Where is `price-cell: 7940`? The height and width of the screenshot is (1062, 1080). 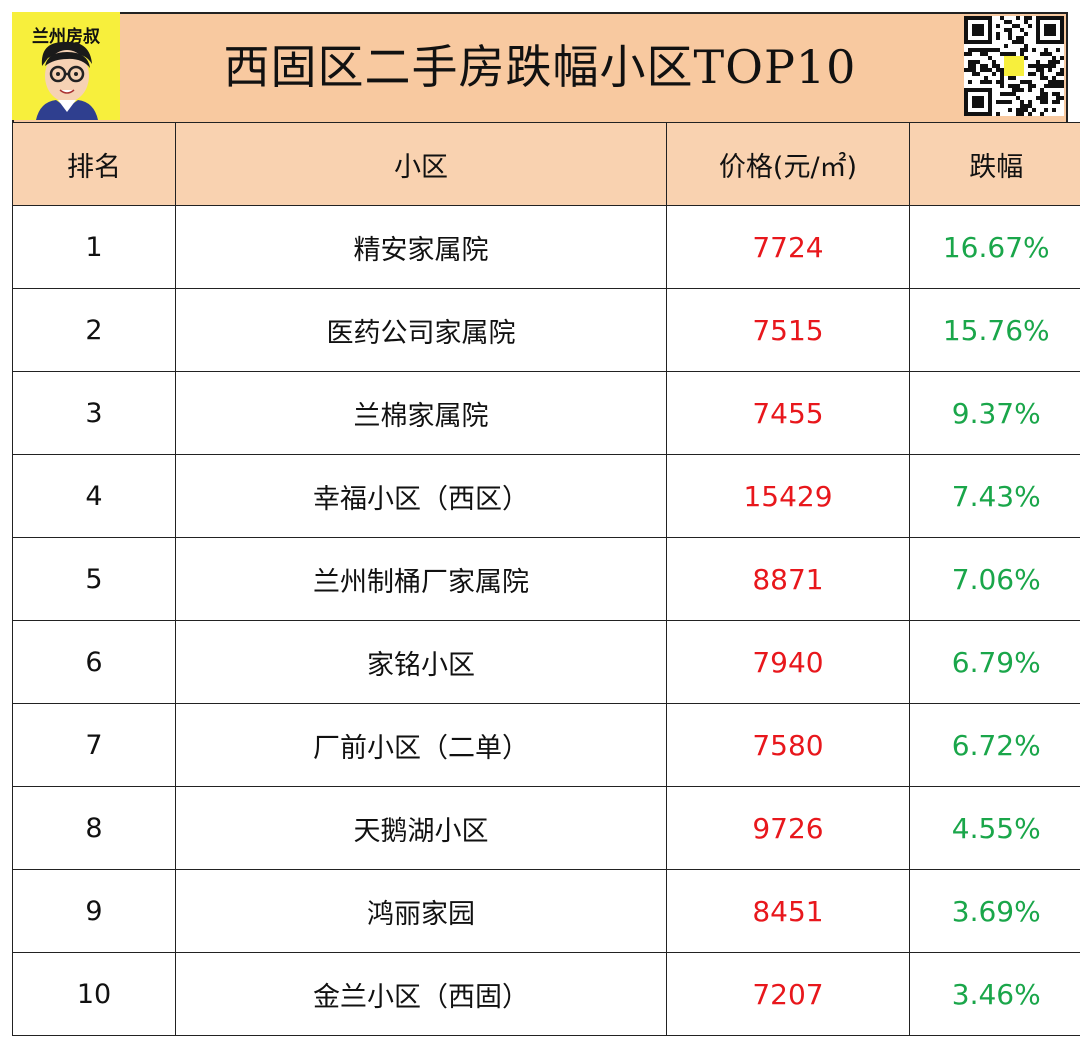 price-cell: 7940 is located at coordinates (788, 662).